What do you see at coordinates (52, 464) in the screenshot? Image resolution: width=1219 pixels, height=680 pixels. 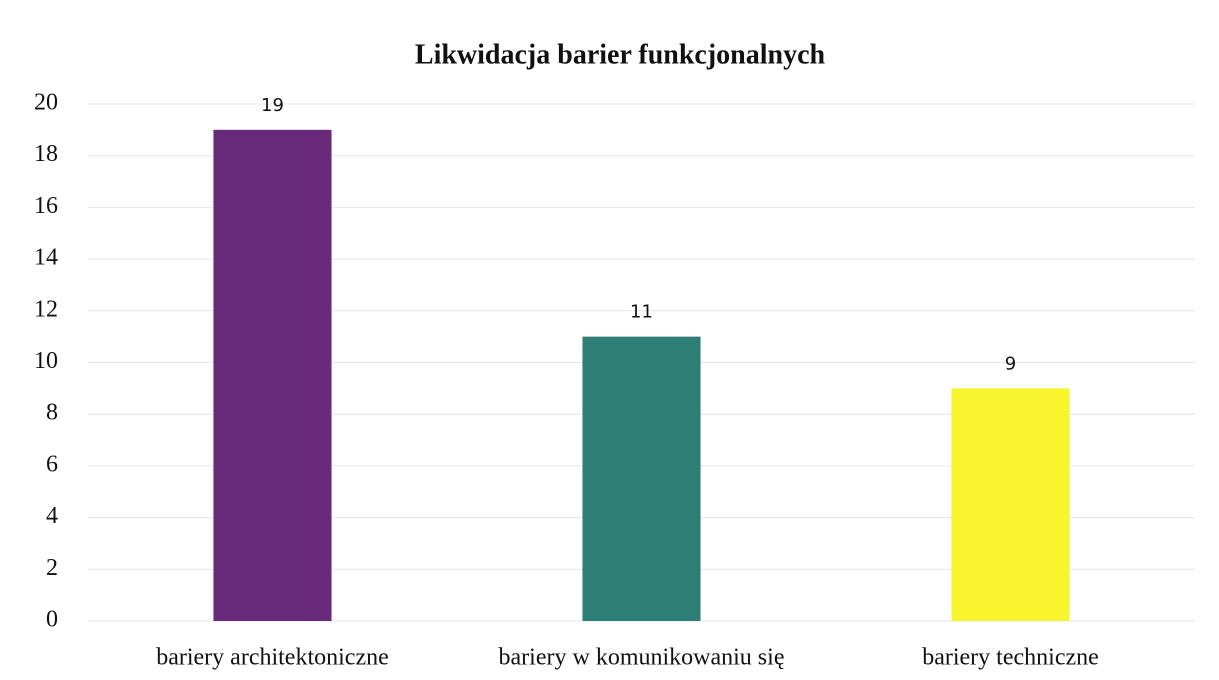 I see `y-tick-label: 6` at bounding box center [52, 464].